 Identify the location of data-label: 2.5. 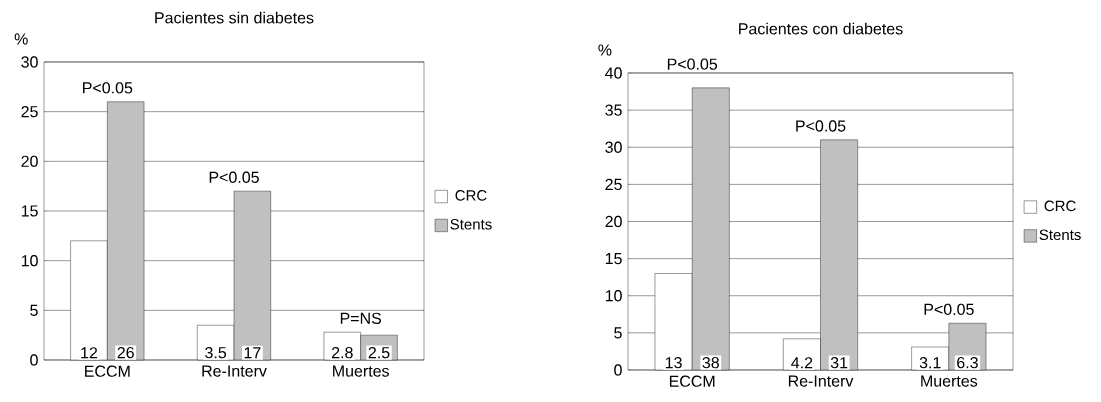
(379, 352).